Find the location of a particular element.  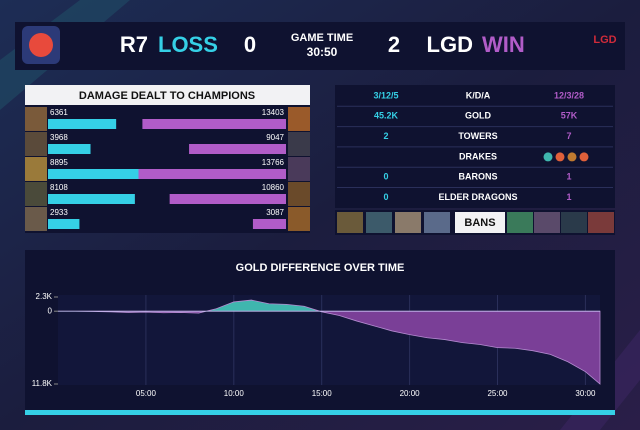

gold-panel-strip is located at coordinates (320, 412).